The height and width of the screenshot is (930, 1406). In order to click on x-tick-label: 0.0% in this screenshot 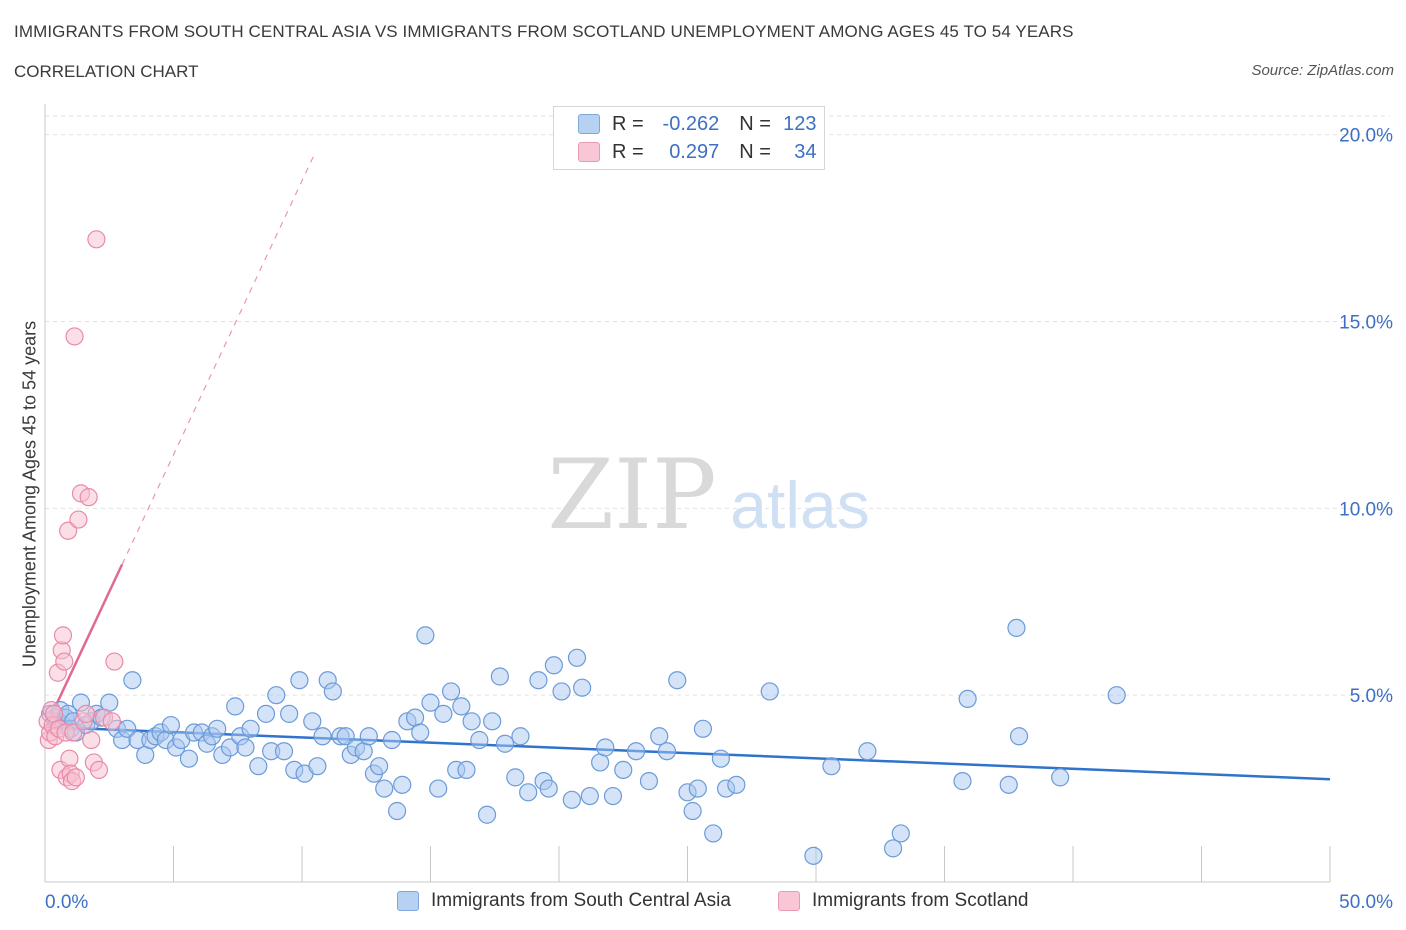, I will do `click(66, 902)`.